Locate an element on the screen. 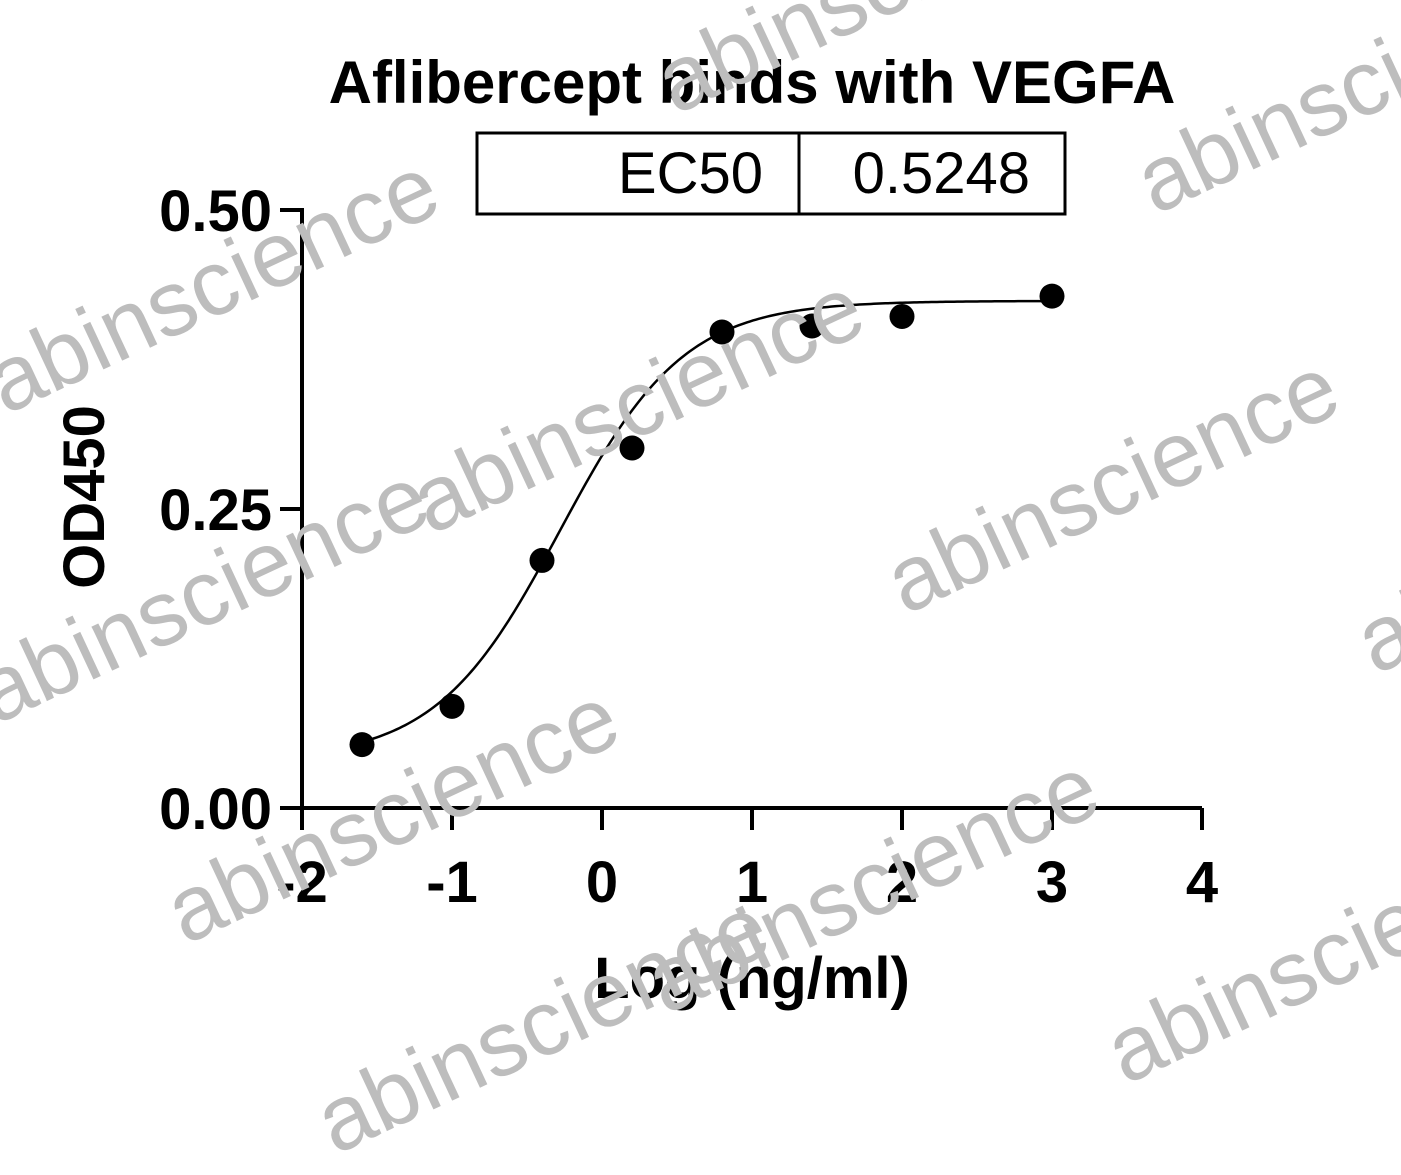  ec50-label: EC50 is located at coordinates (690, 173).